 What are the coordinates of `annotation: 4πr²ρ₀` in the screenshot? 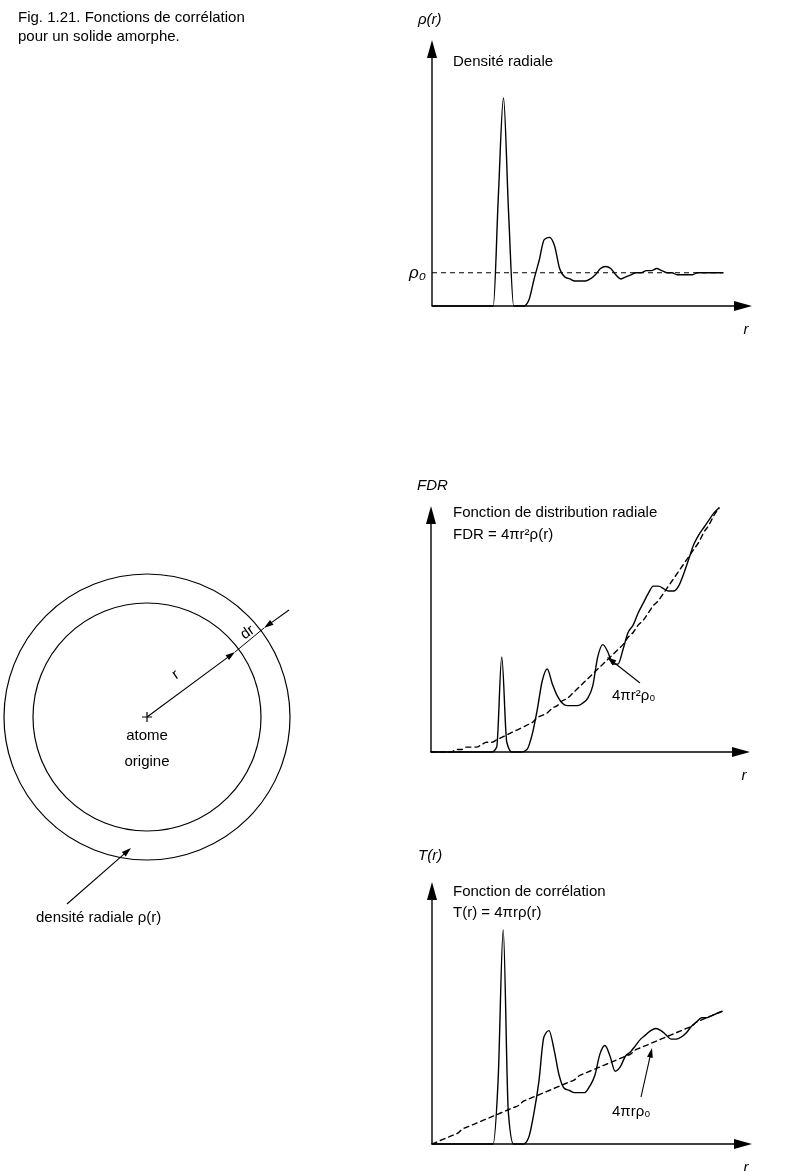 It's located at (634, 694).